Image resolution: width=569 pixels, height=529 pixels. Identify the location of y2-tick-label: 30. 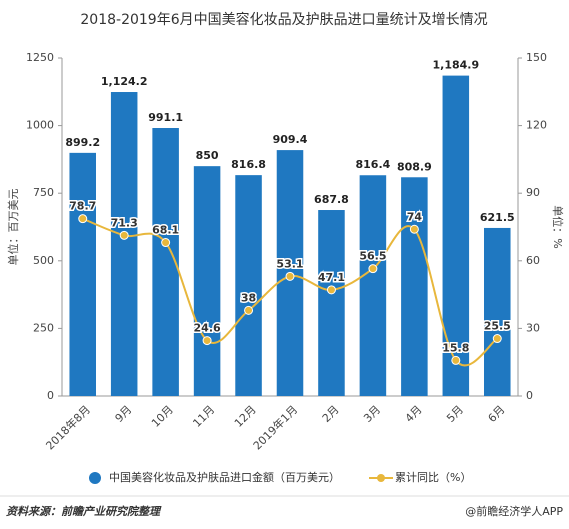
(533, 327).